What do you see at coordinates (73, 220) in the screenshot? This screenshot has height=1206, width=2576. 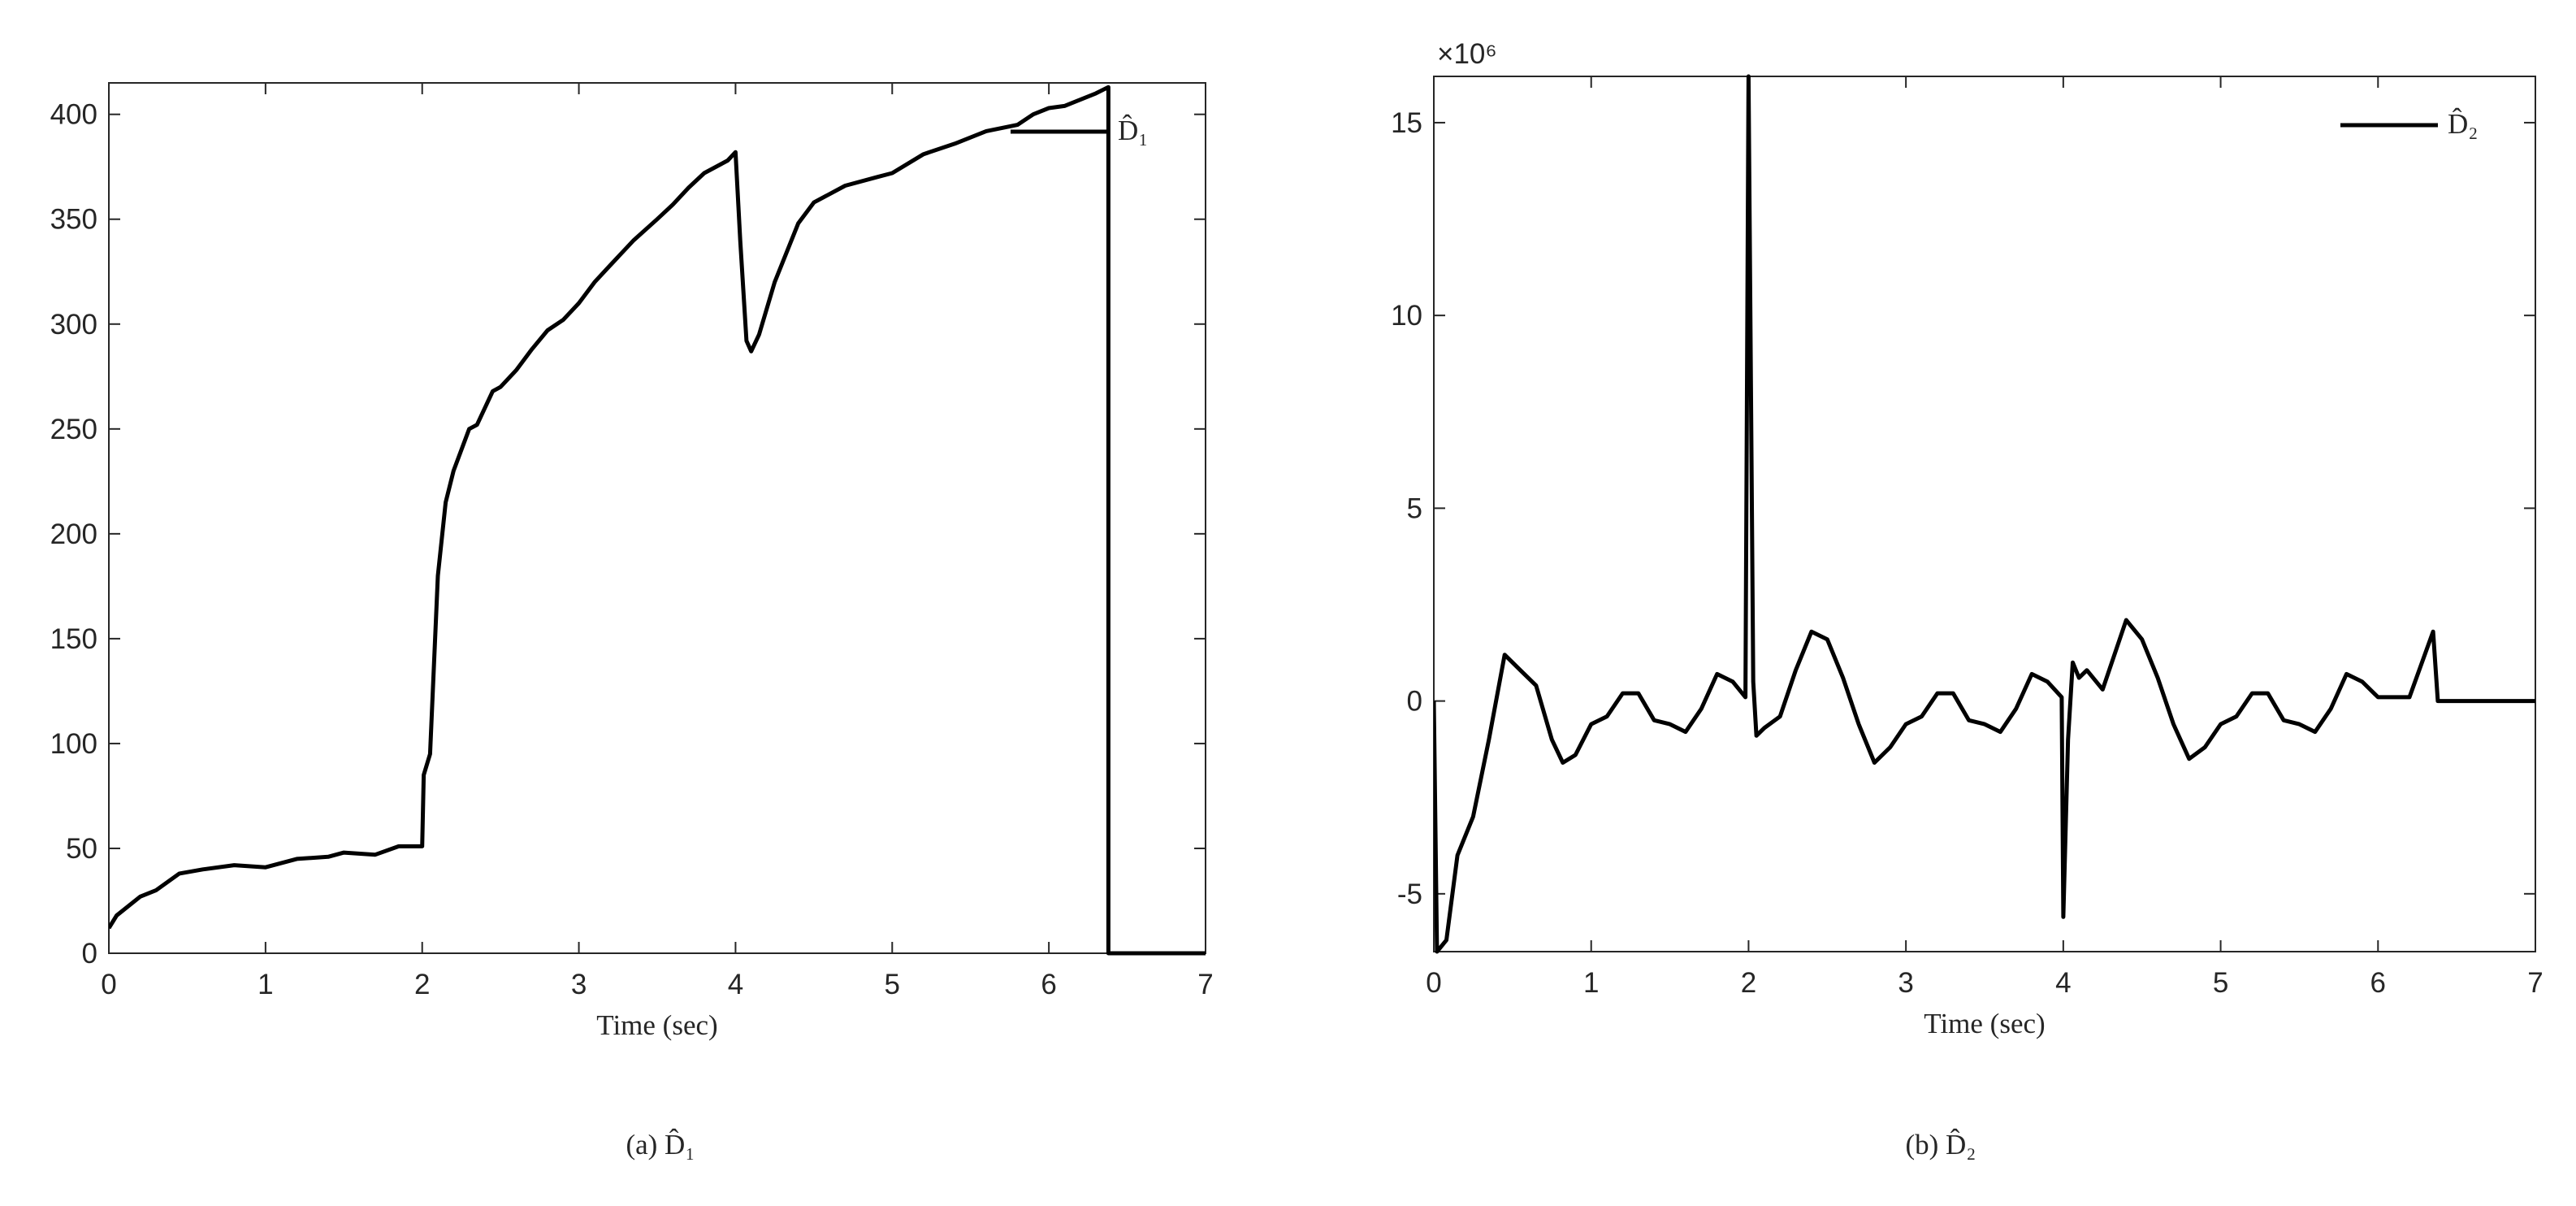 I see `y-tick-label: 350` at bounding box center [73, 220].